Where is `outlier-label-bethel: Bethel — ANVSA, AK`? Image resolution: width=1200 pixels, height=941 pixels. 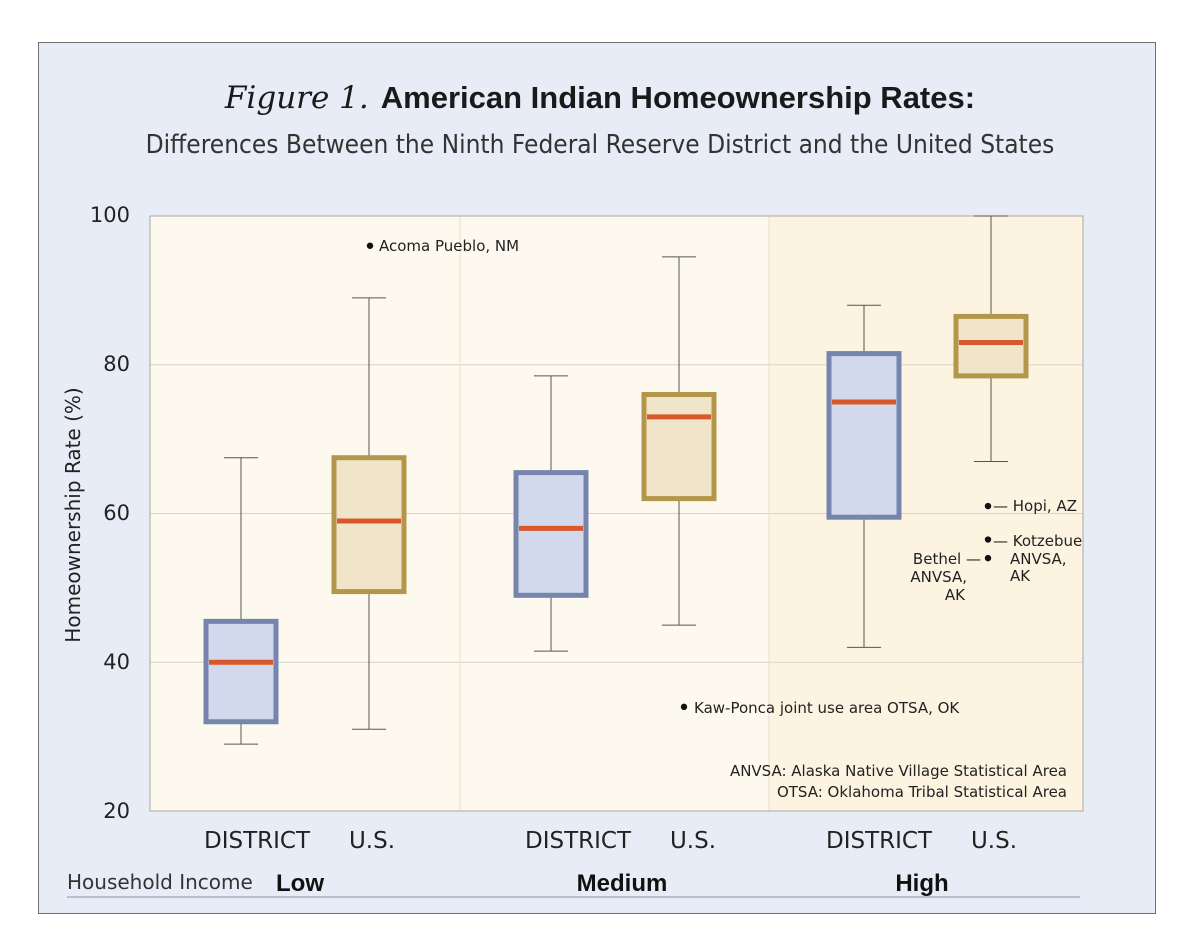
outlier-label-bethel: Bethel — ANVSA, AK is located at coordinates (945, 577).